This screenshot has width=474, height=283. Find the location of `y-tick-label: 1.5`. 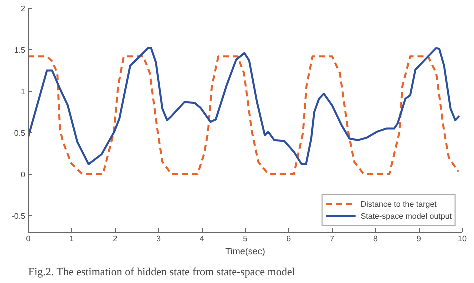

y-tick-label: 1.5 is located at coordinates (20, 50).